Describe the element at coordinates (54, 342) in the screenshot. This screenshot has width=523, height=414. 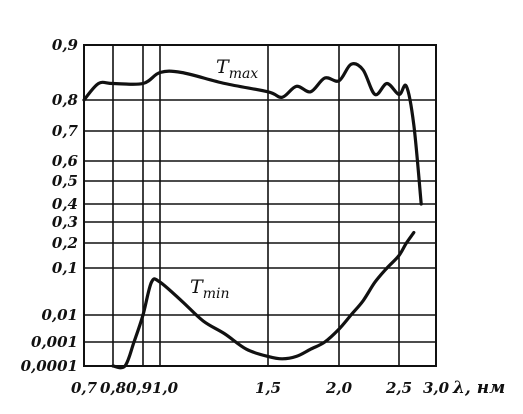
I see `y-tick-label: 0,001` at that location.